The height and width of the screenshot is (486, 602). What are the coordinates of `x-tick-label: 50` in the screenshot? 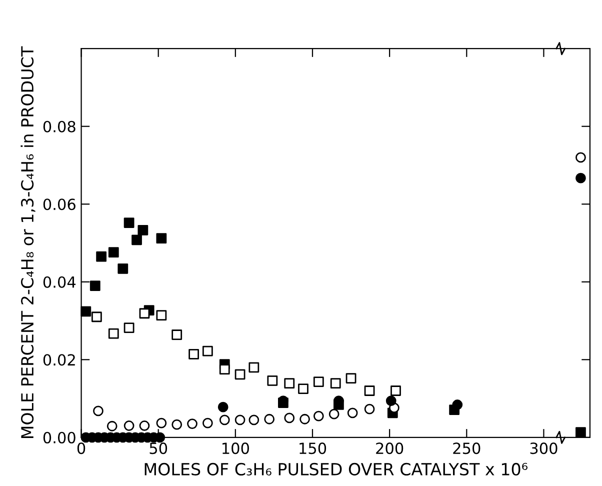 It's located at (159, 448).